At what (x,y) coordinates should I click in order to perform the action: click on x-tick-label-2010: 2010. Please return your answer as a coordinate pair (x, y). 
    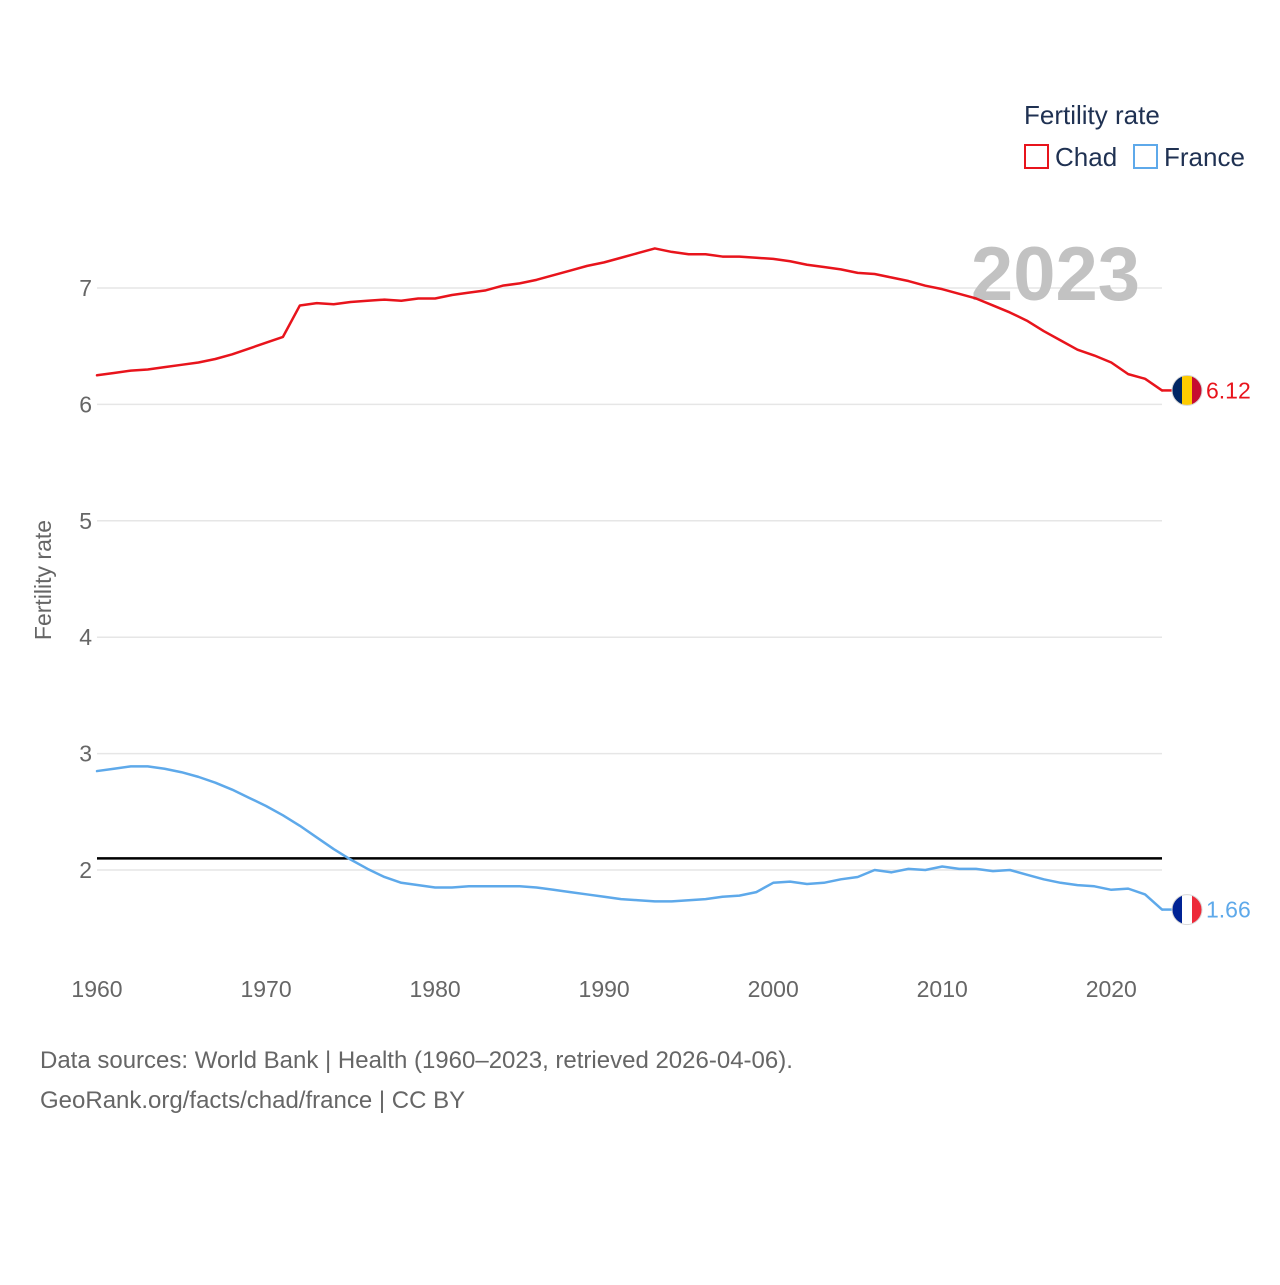
    Looking at the image, I should click on (942, 989).